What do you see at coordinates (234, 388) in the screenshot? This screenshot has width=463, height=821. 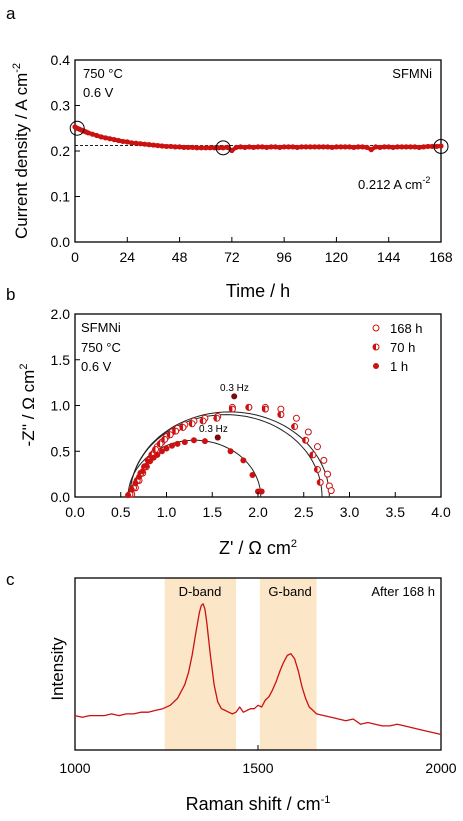 I see `panel-b-freq-outer: 0.3 Hz` at bounding box center [234, 388].